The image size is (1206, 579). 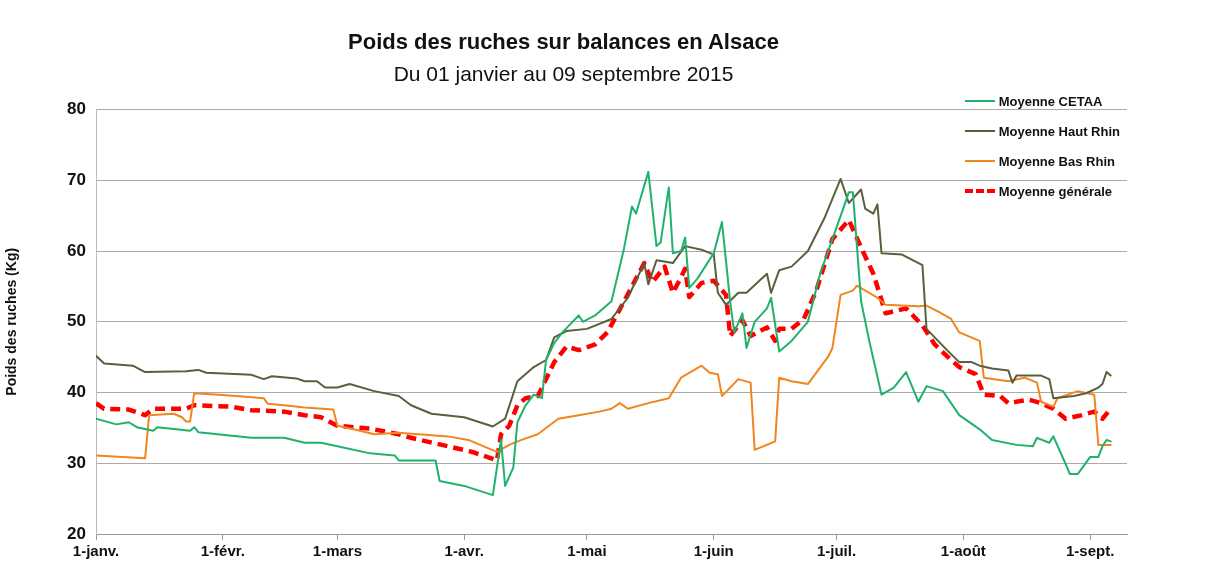 What do you see at coordinates (76, 321) in the screenshot?
I see `y-tick-label: 50` at bounding box center [76, 321].